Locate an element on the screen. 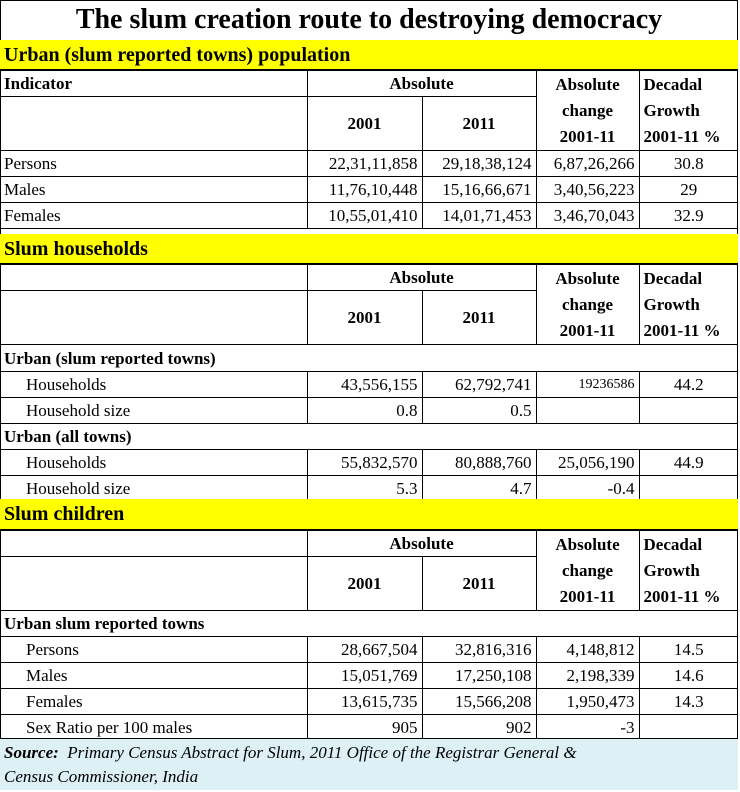 The height and width of the screenshot is (792, 740). cell-2001: 11,76,10,448 is located at coordinates (364, 189).